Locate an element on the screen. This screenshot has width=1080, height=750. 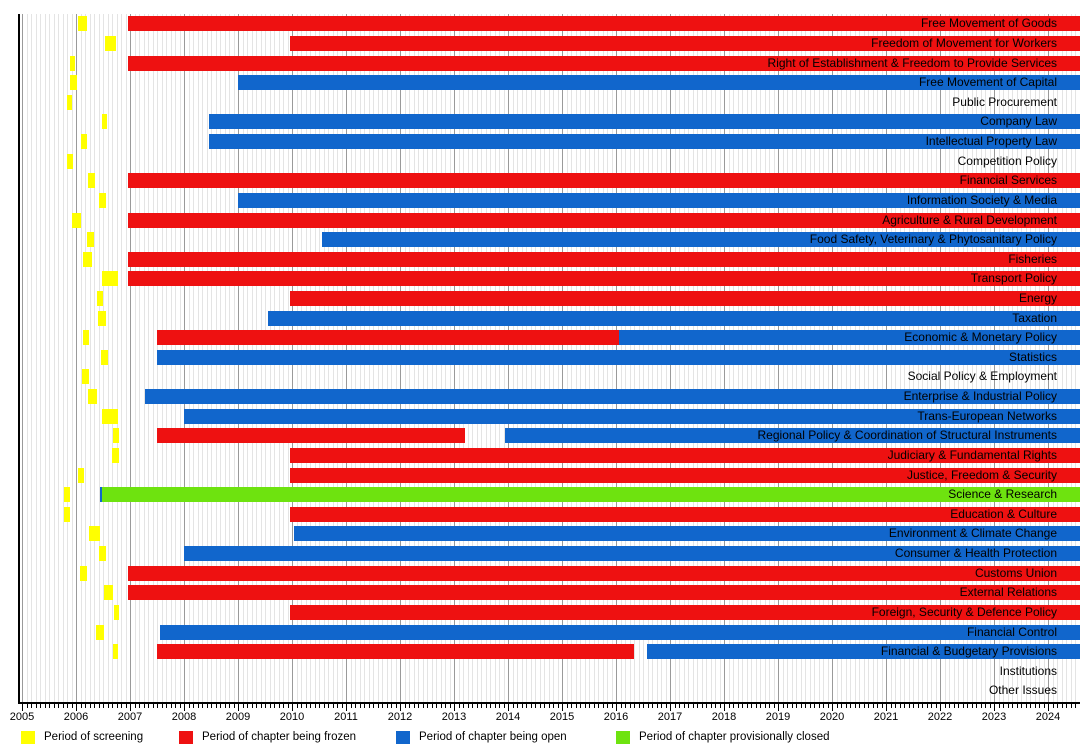
row-label: Judiciary & Fundamental Rights is located at coordinates (972, 454).